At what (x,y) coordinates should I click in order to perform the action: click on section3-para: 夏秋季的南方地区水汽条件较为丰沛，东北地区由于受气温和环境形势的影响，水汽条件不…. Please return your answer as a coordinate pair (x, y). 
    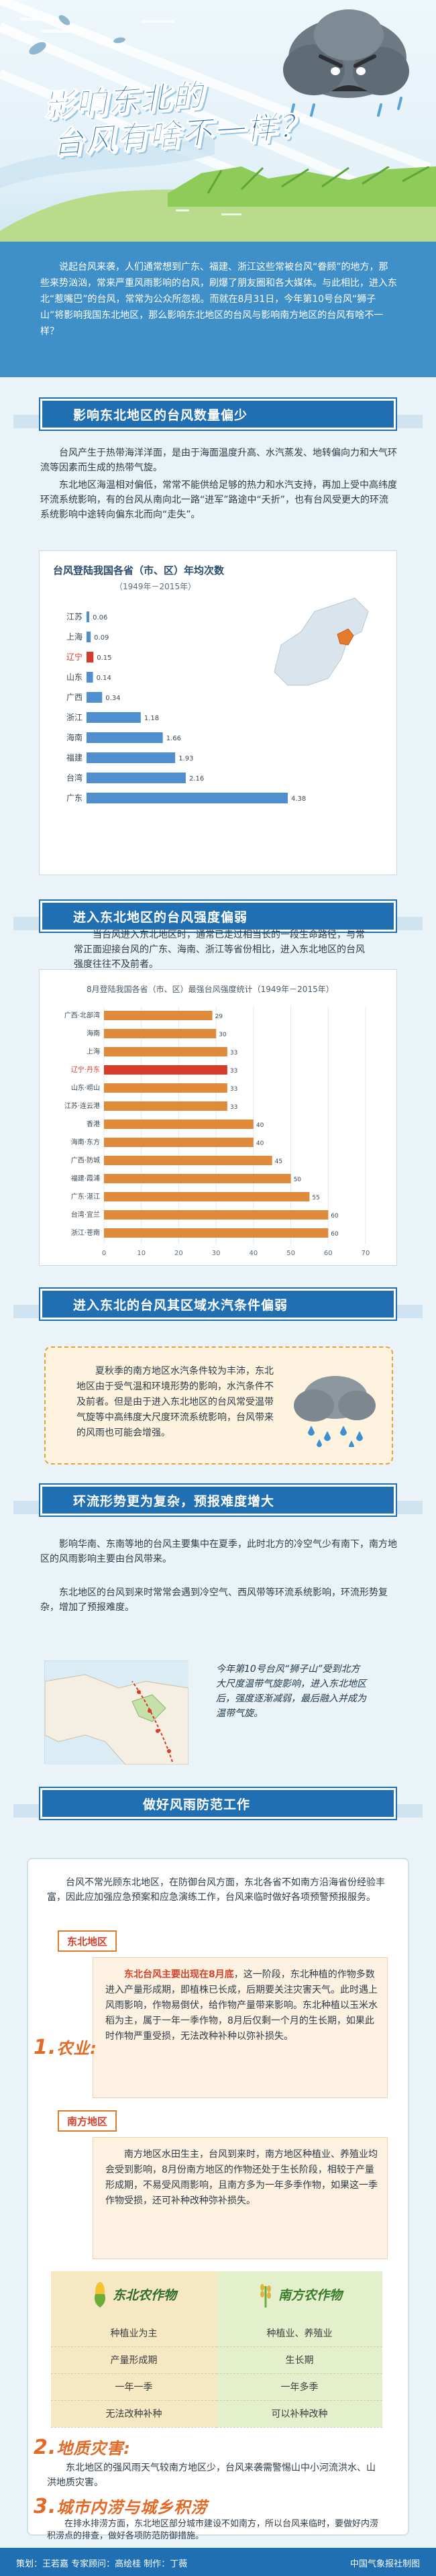
    Looking at the image, I should click on (175, 1402).